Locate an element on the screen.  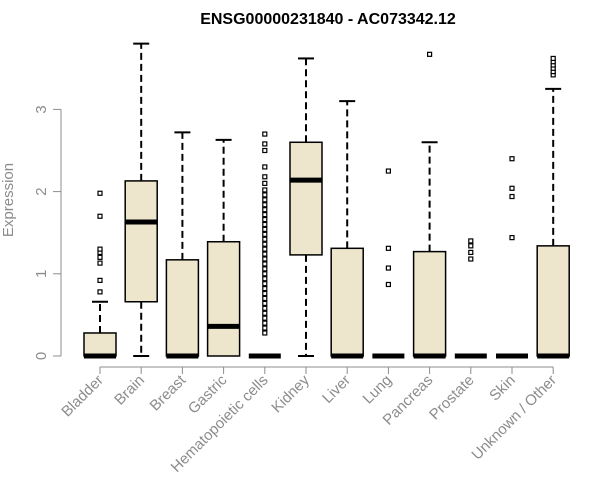
y-axis: 0 1 2 3 is located at coordinates (47, 232).